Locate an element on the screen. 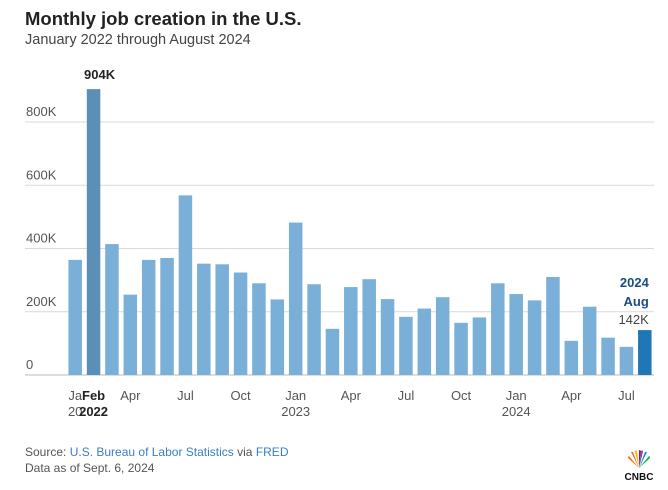 The width and height of the screenshot is (668, 490). y-tick-label: 200K is located at coordinates (41, 301).